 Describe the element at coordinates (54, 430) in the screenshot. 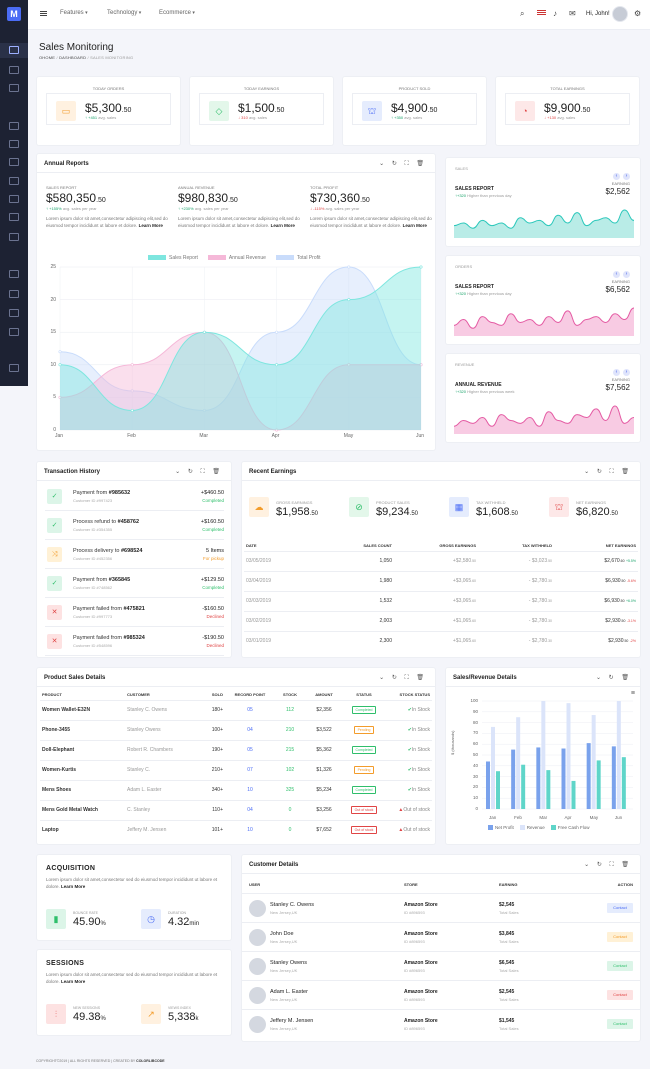

I see `y-tick-label: 0` at that location.